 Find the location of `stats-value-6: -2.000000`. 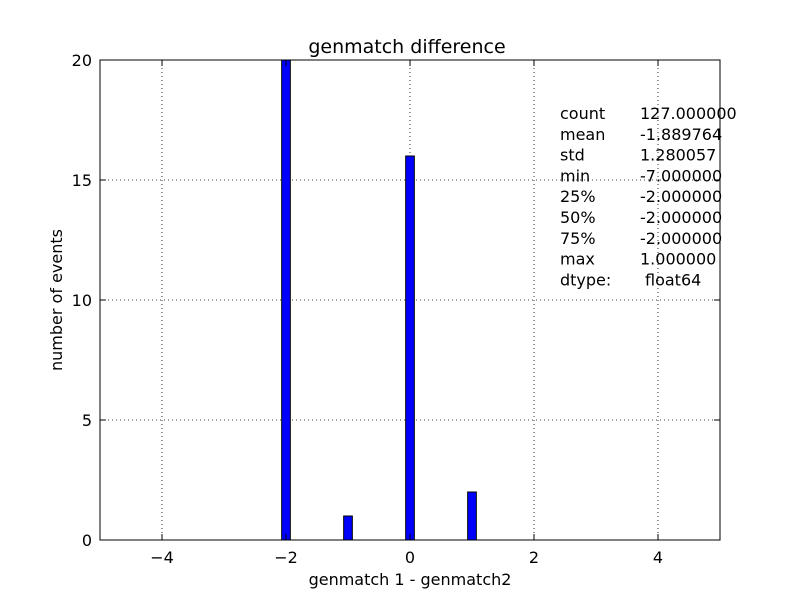

stats-value-6: -2.000000 is located at coordinates (681, 238).